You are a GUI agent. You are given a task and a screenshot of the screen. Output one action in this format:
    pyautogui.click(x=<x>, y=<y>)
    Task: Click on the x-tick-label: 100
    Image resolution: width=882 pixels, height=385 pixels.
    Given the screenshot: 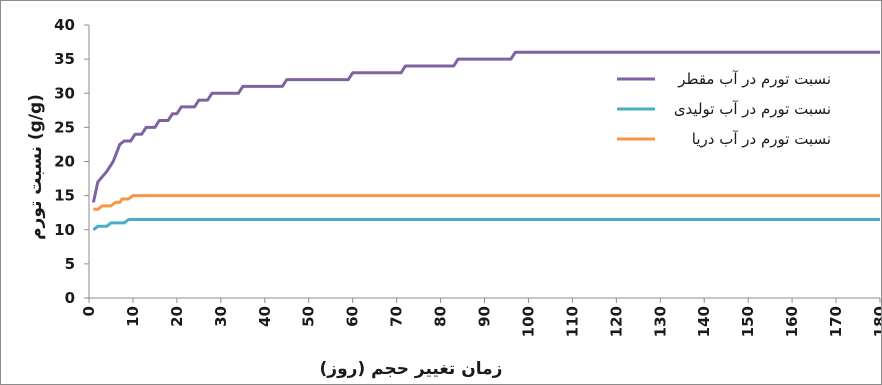 What is the action you would take?
    pyautogui.click(x=528, y=321)
    